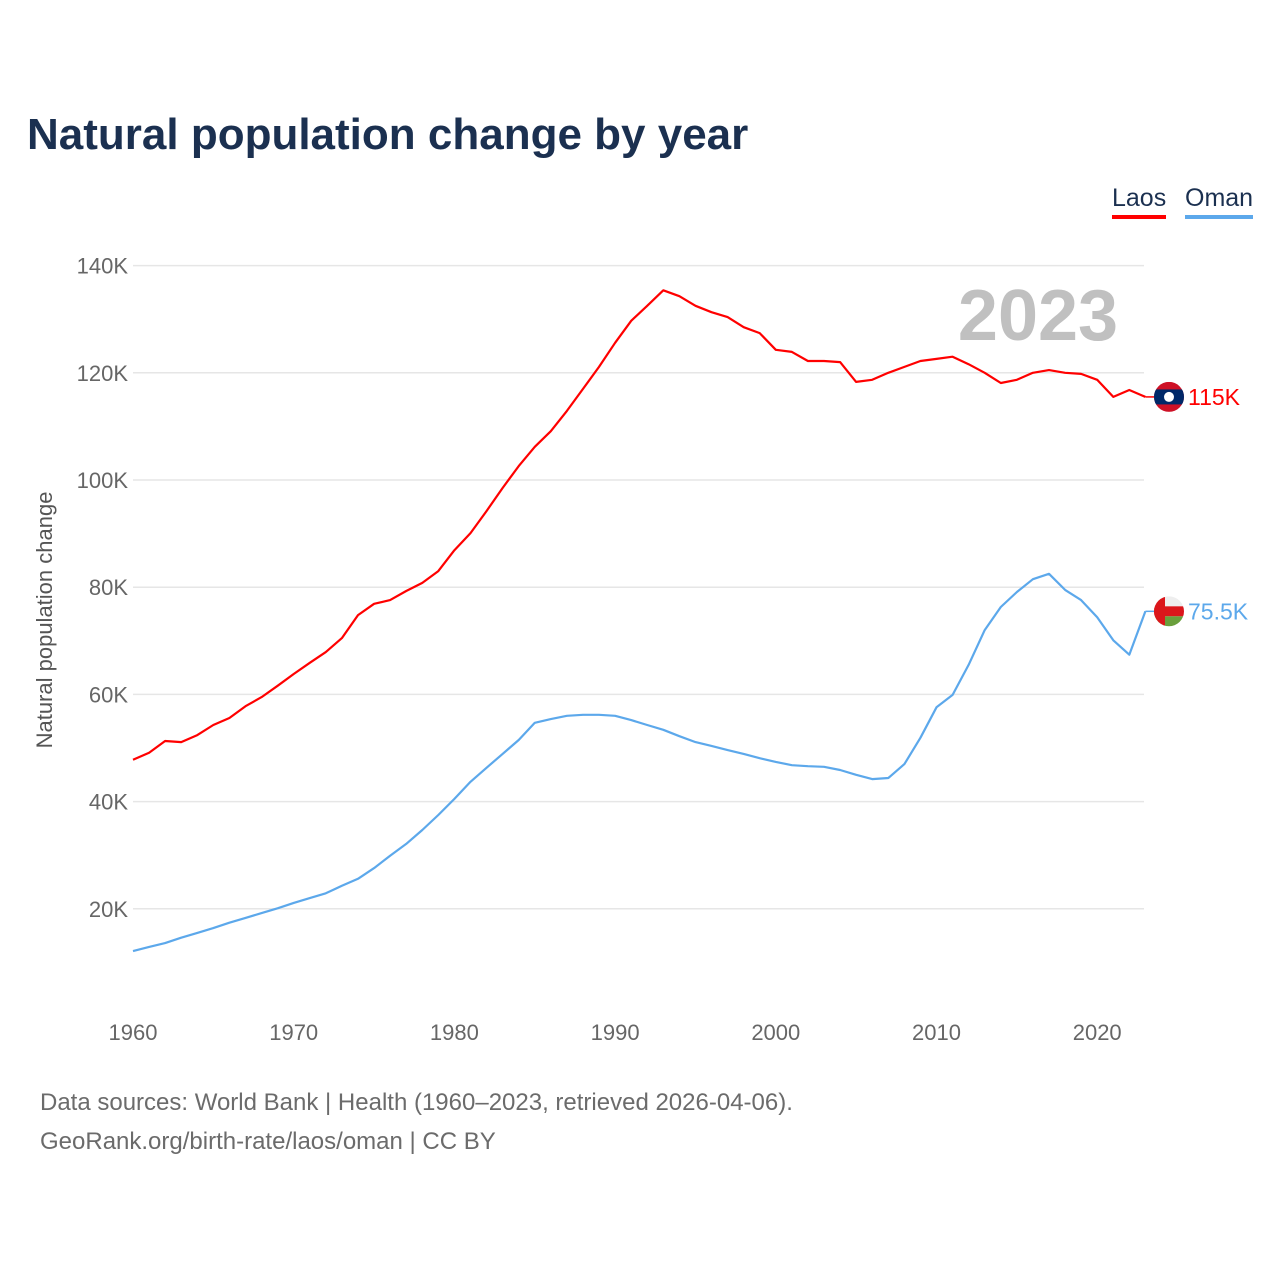  I want to click on x-tick-label: 1970, so click(293, 1032).